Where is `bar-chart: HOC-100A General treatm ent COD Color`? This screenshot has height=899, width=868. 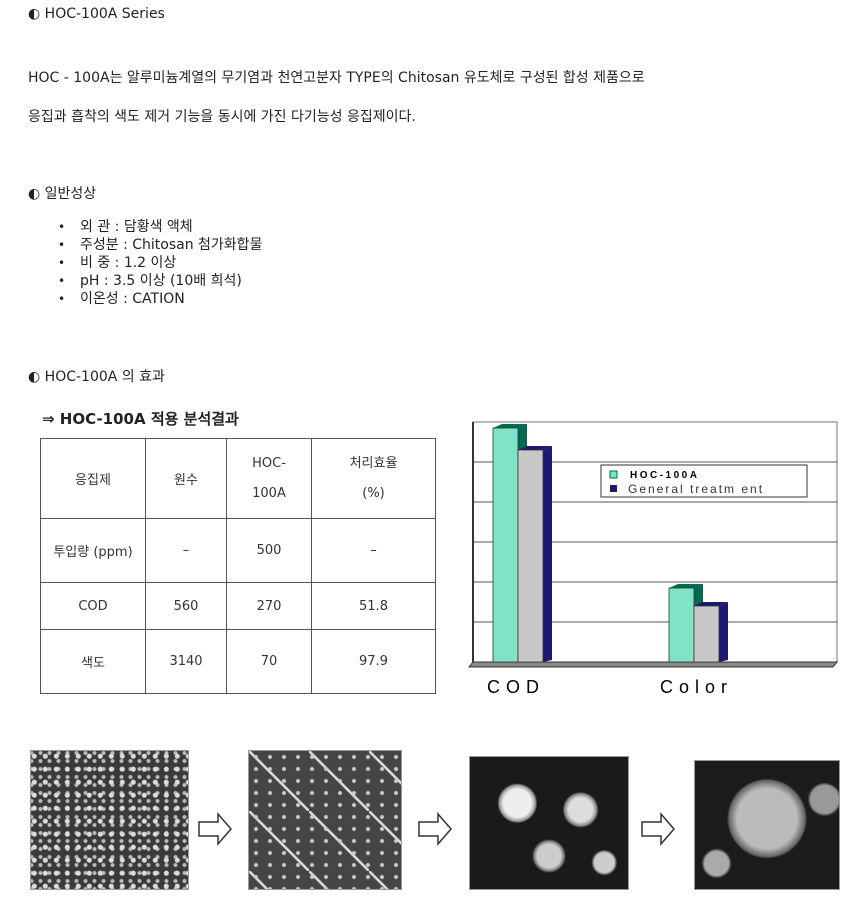
bar-chart: HOC-100A General treatm ent COD Color is located at coordinates (653, 559).